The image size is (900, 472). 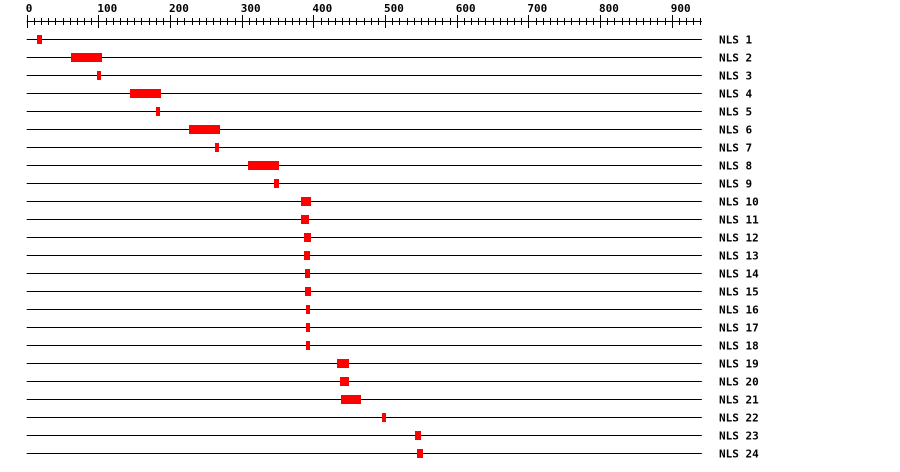 What do you see at coordinates (392, 238) in the screenshot?
I see `nls-track: NLS 12` at bounding box center [392, 238].